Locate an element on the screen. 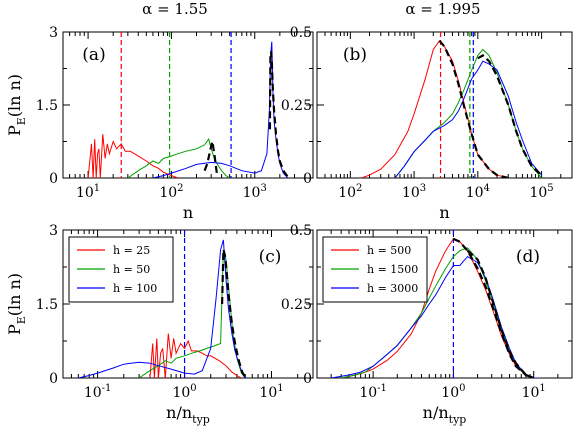  legend-entry: h = 1500 is located at coordinates (392, 269).